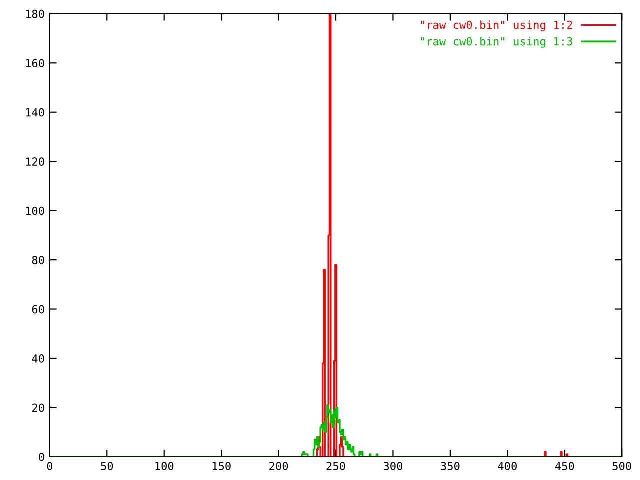 This screenshot has width=640, height=480. What do you see at coordinates (107, 466) in the screenshot?
I see `x-tick-label: 50` at bounding box center [107, 466].